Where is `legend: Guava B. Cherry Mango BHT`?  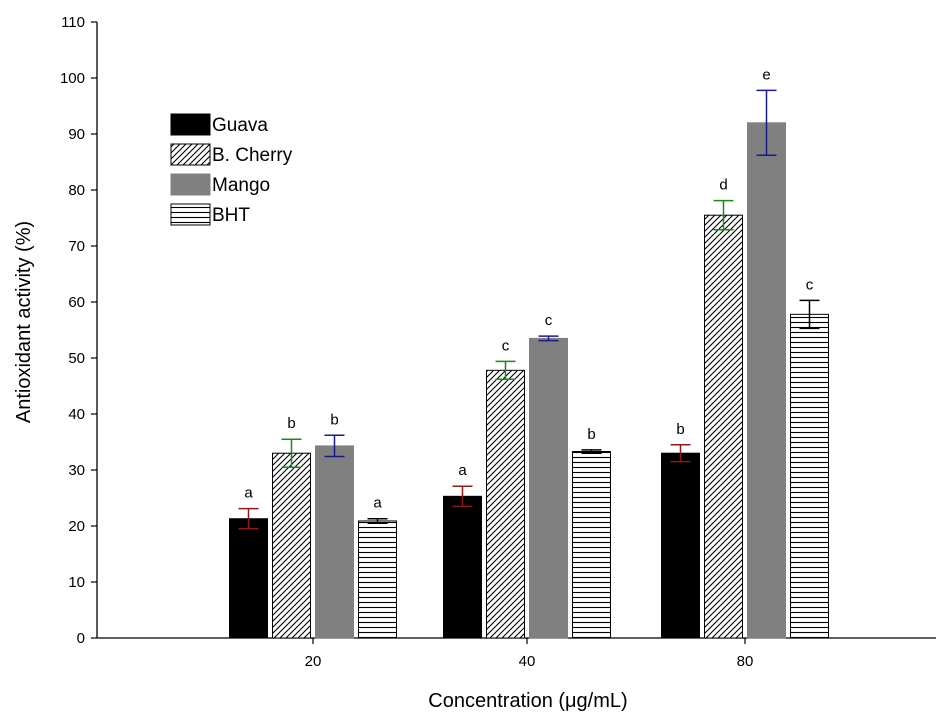 legend: Guava B. Cherry Mango BHT is located at coordinates (232, 170).